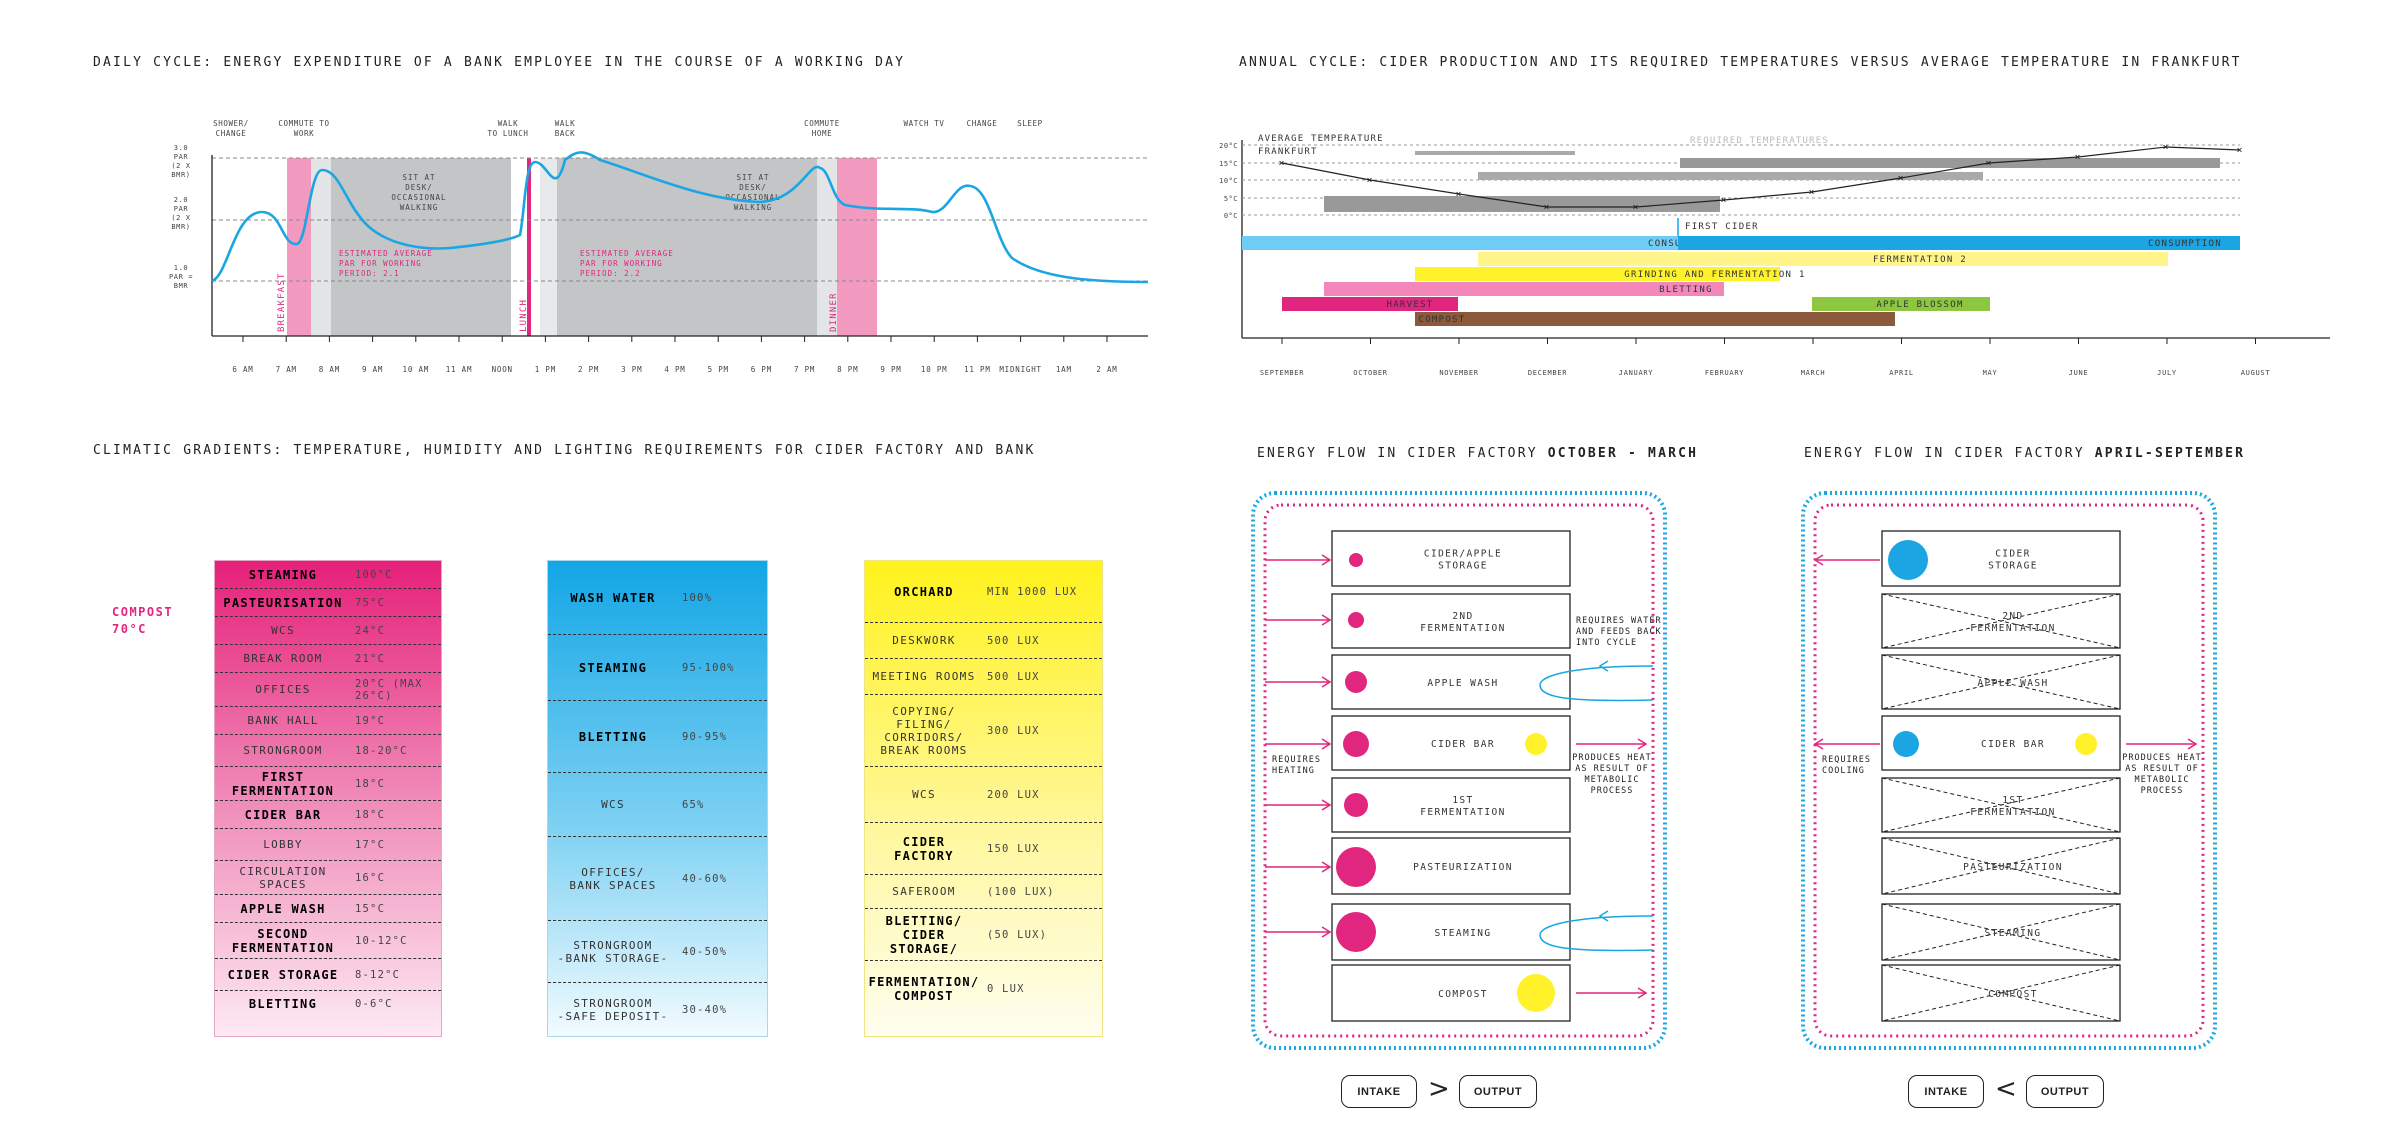 The image size is (2382, 1140). Describe the element at coordinates (282, 302) in the screenshot. I see `meal-label-breakfast: BREAKFAST` at that location.